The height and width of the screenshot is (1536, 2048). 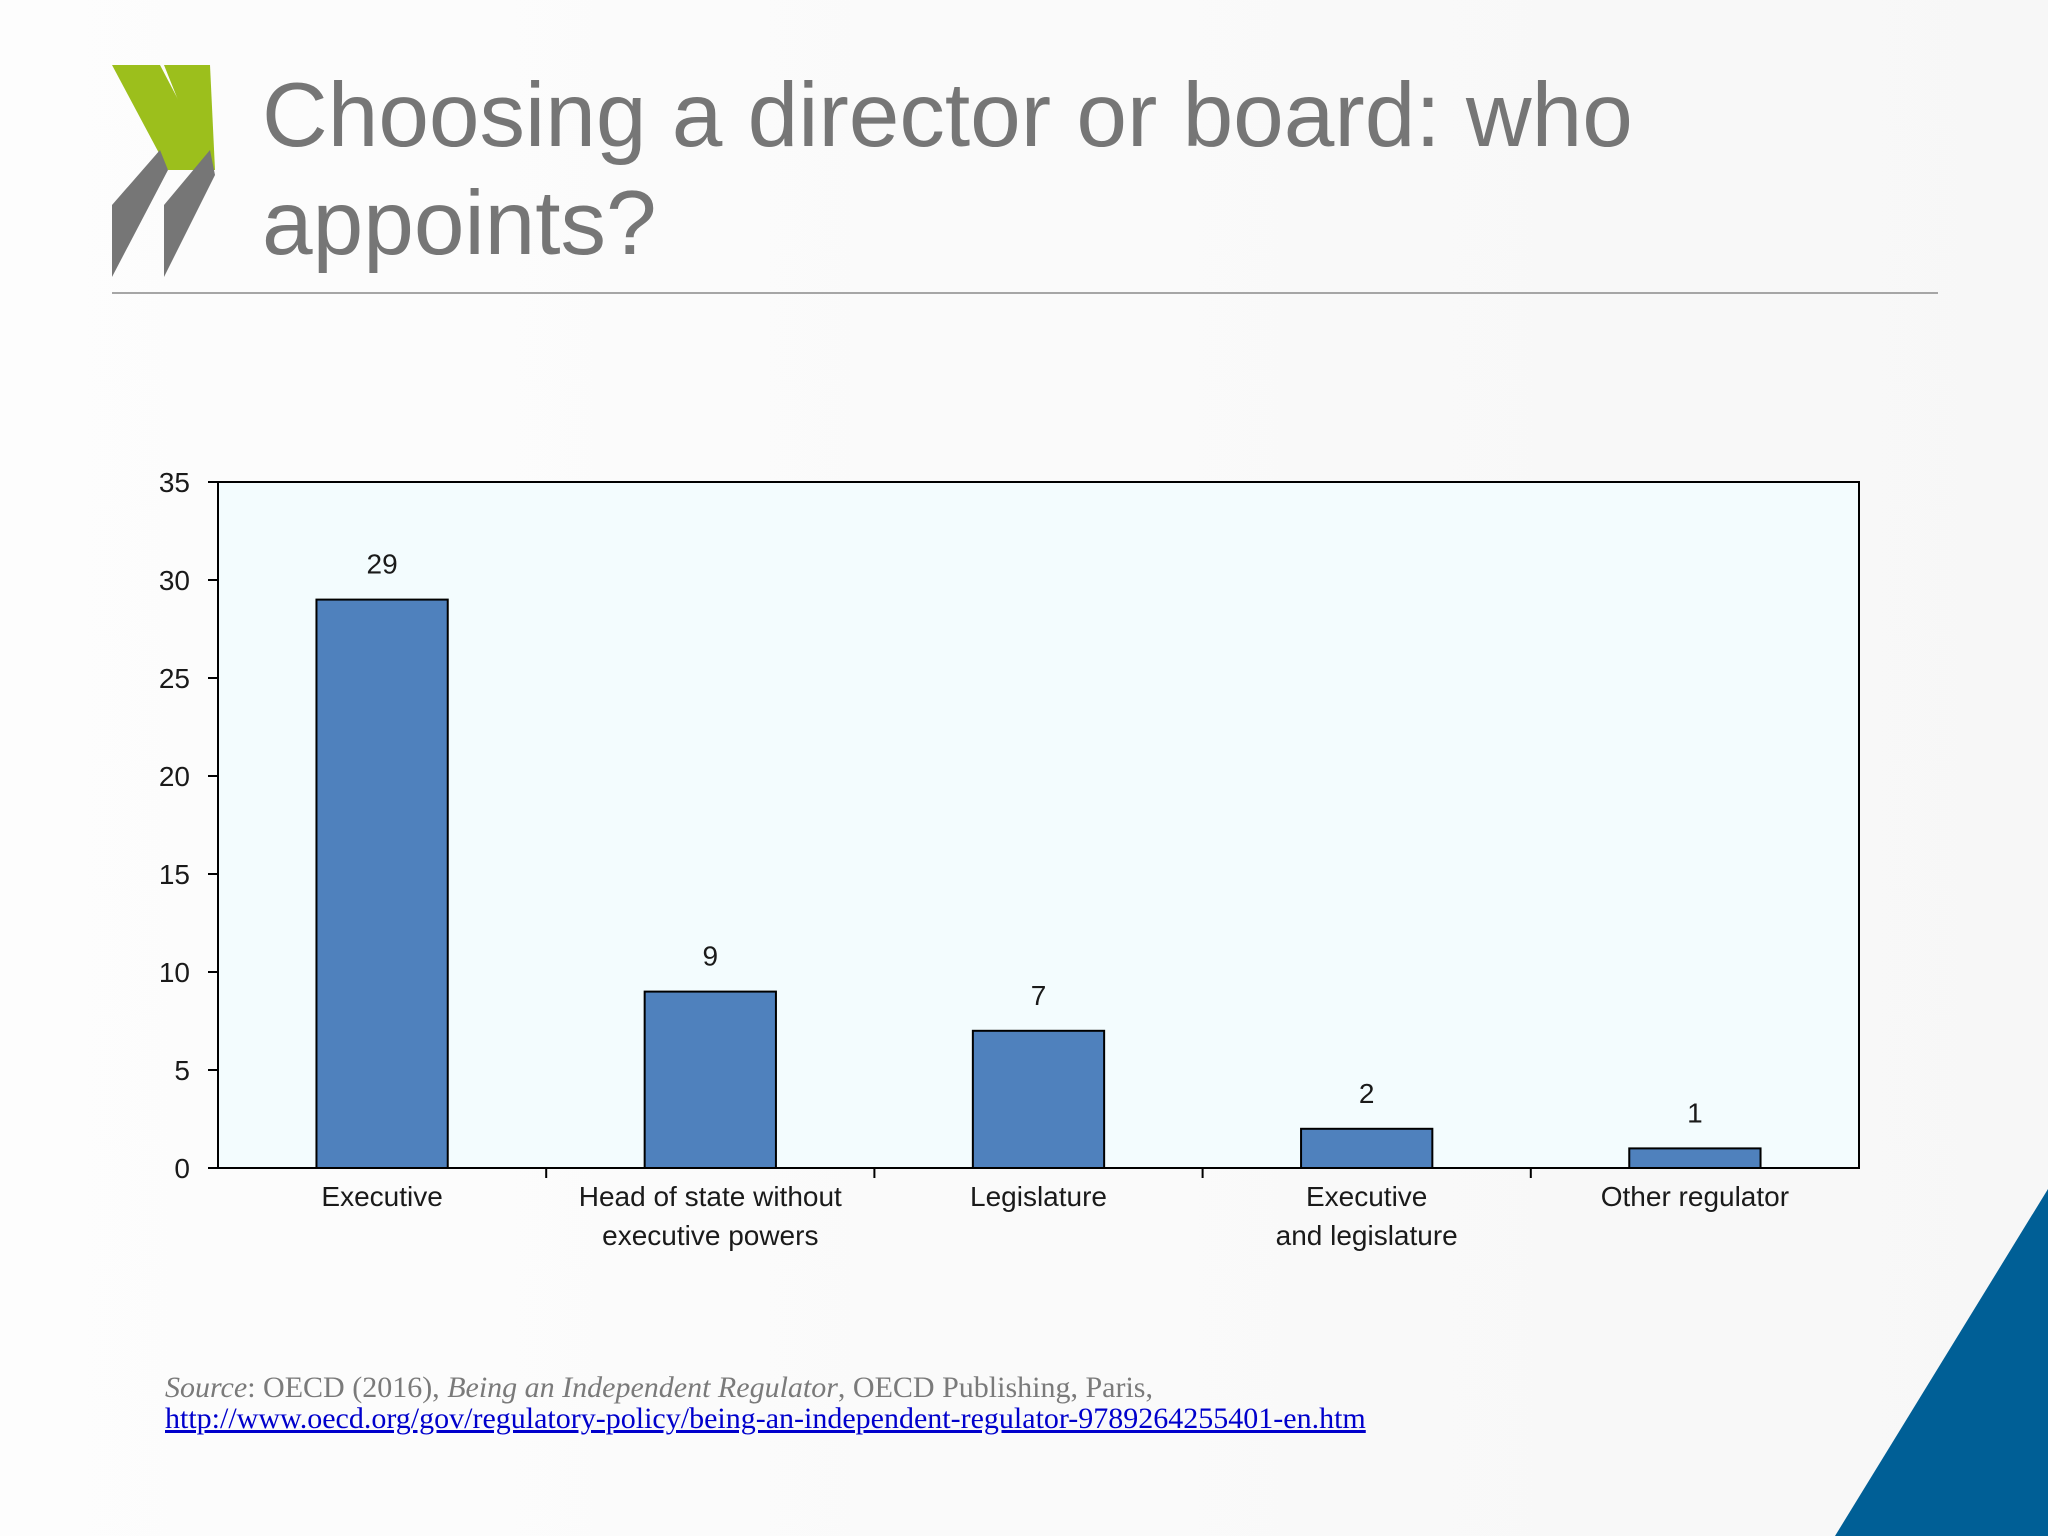 What do you see at coordinates (174, 874) in the screenshot?
I see `y-tick-label: 15` at bounding box center [174, 874].